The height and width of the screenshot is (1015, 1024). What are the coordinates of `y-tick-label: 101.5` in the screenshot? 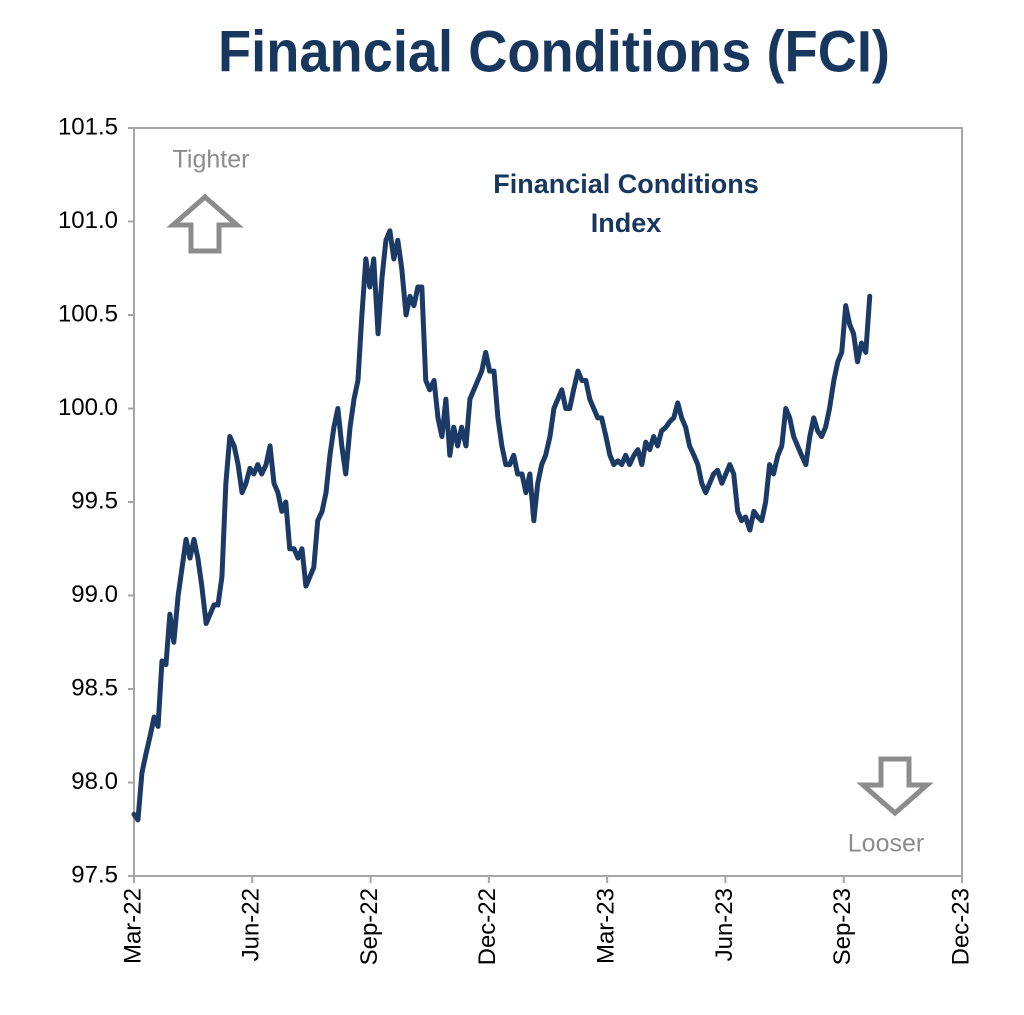 It's located at (88, 126).